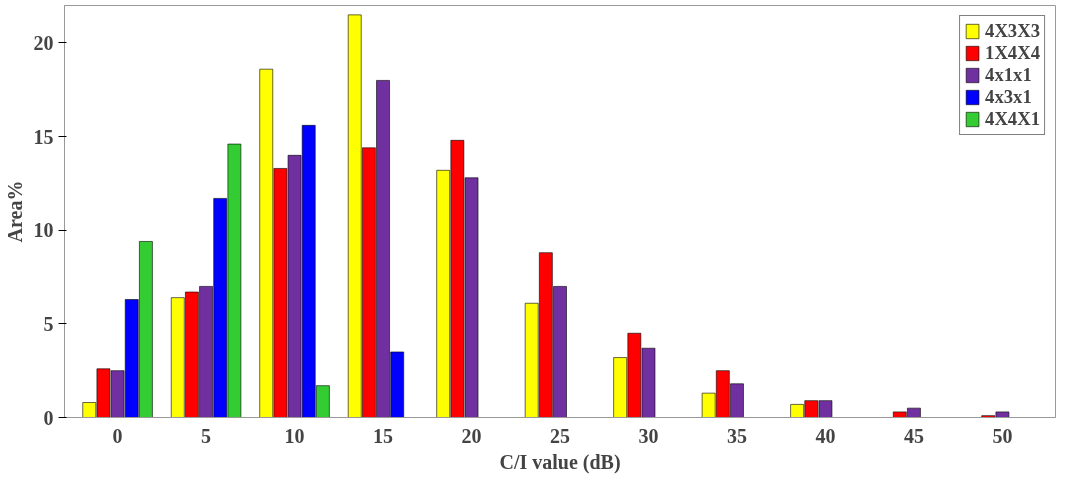  Describe the element at coordinates (117, 435) in the screenshot. I see `x-tick-label: 0` at that location.